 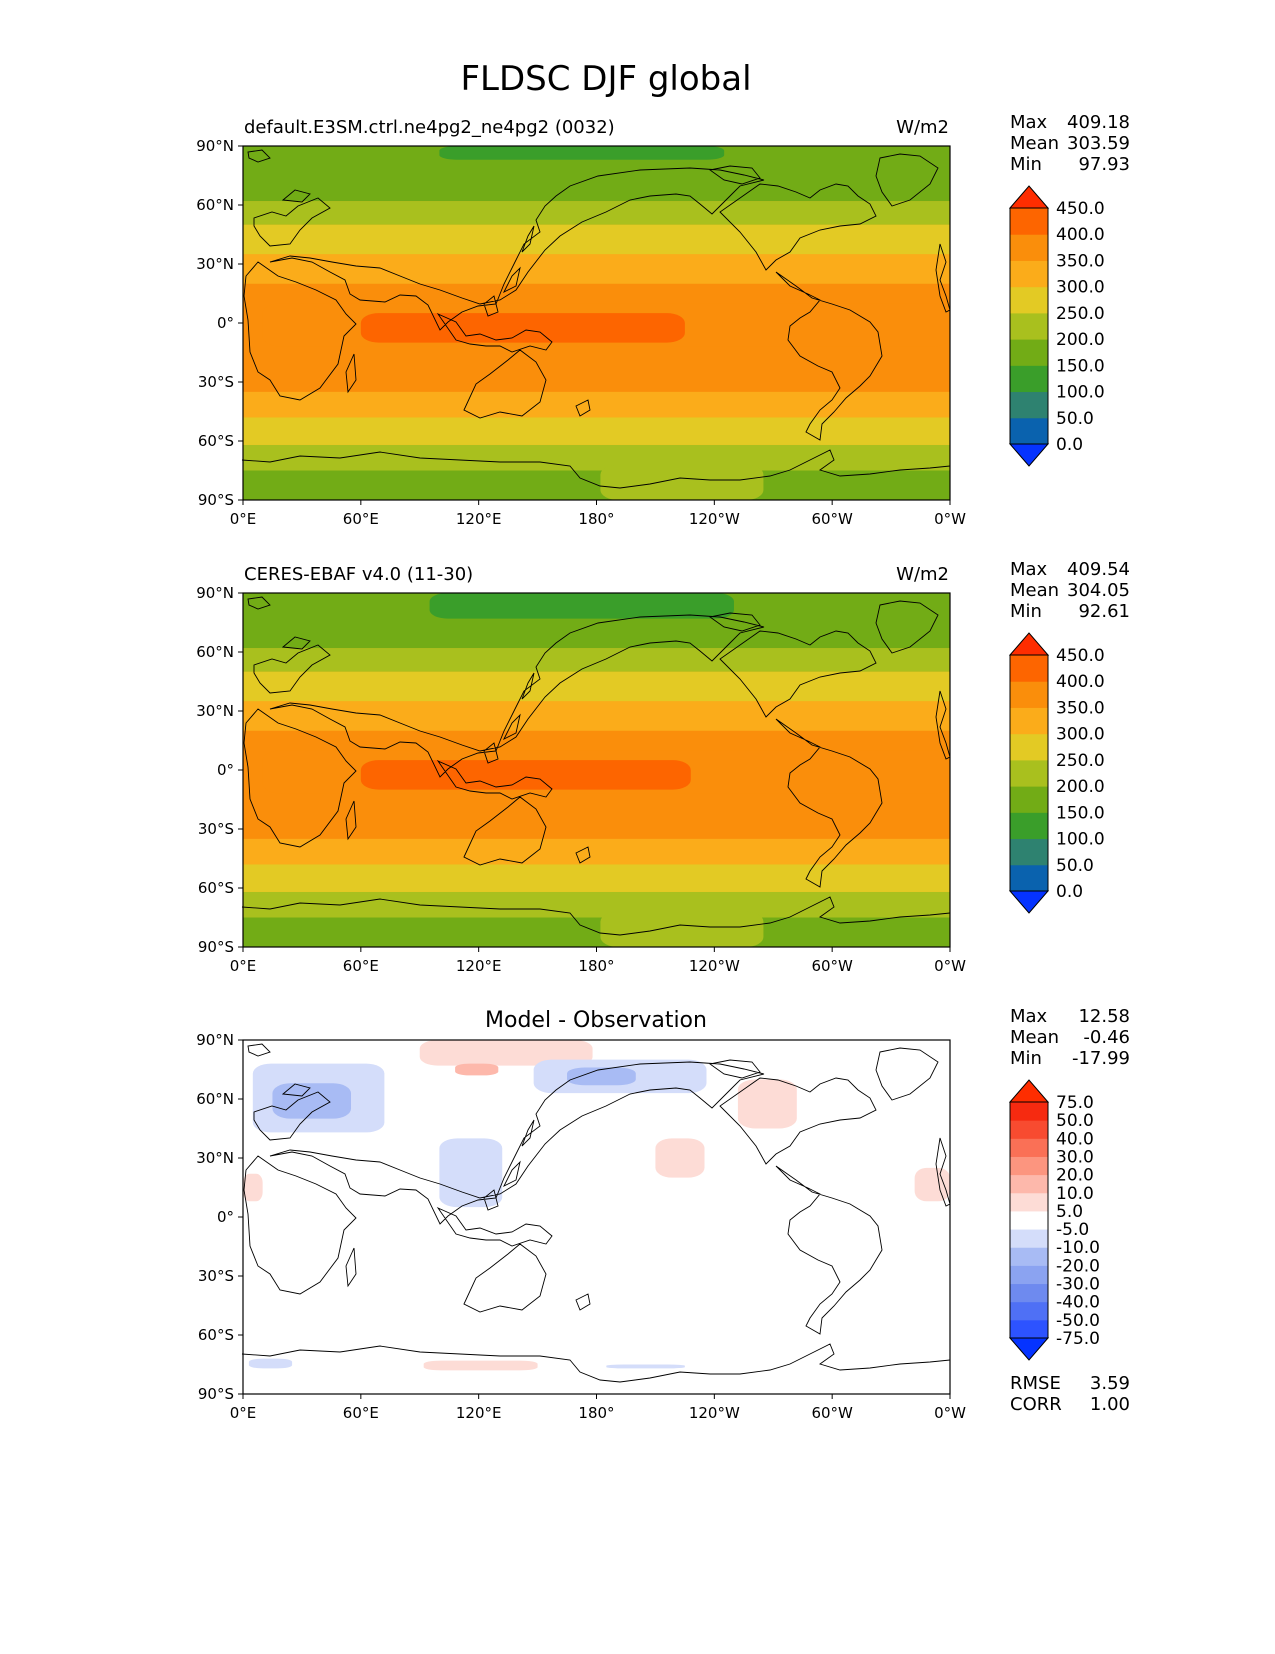 I want to click on colorbar-tick-label: -5.0, so click(x=1072, y=1230).